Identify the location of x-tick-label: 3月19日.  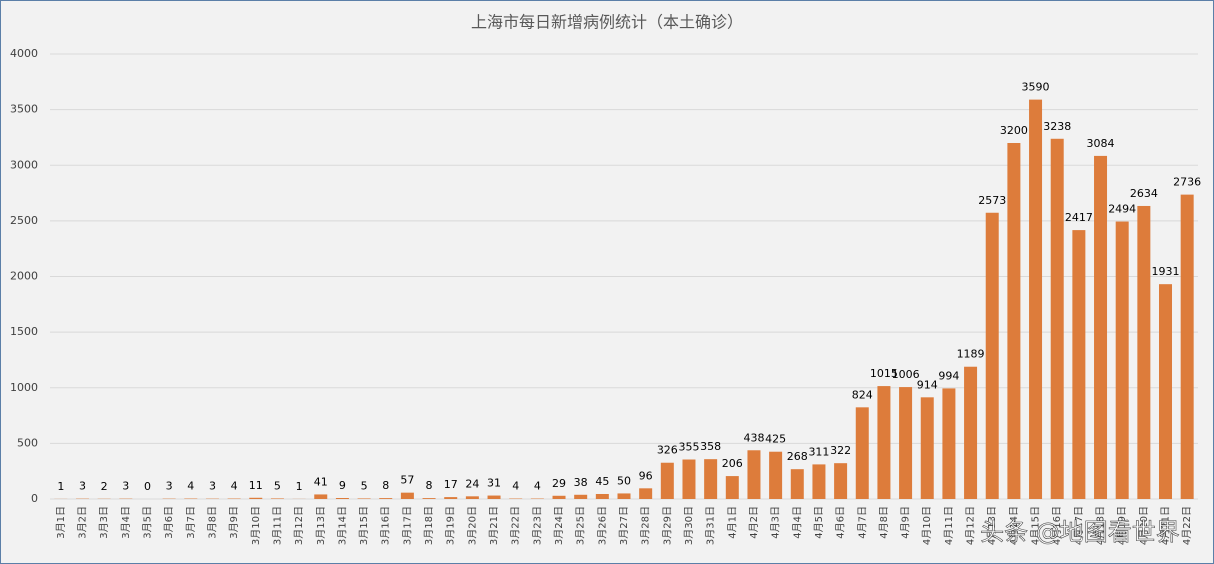
(451, 525).